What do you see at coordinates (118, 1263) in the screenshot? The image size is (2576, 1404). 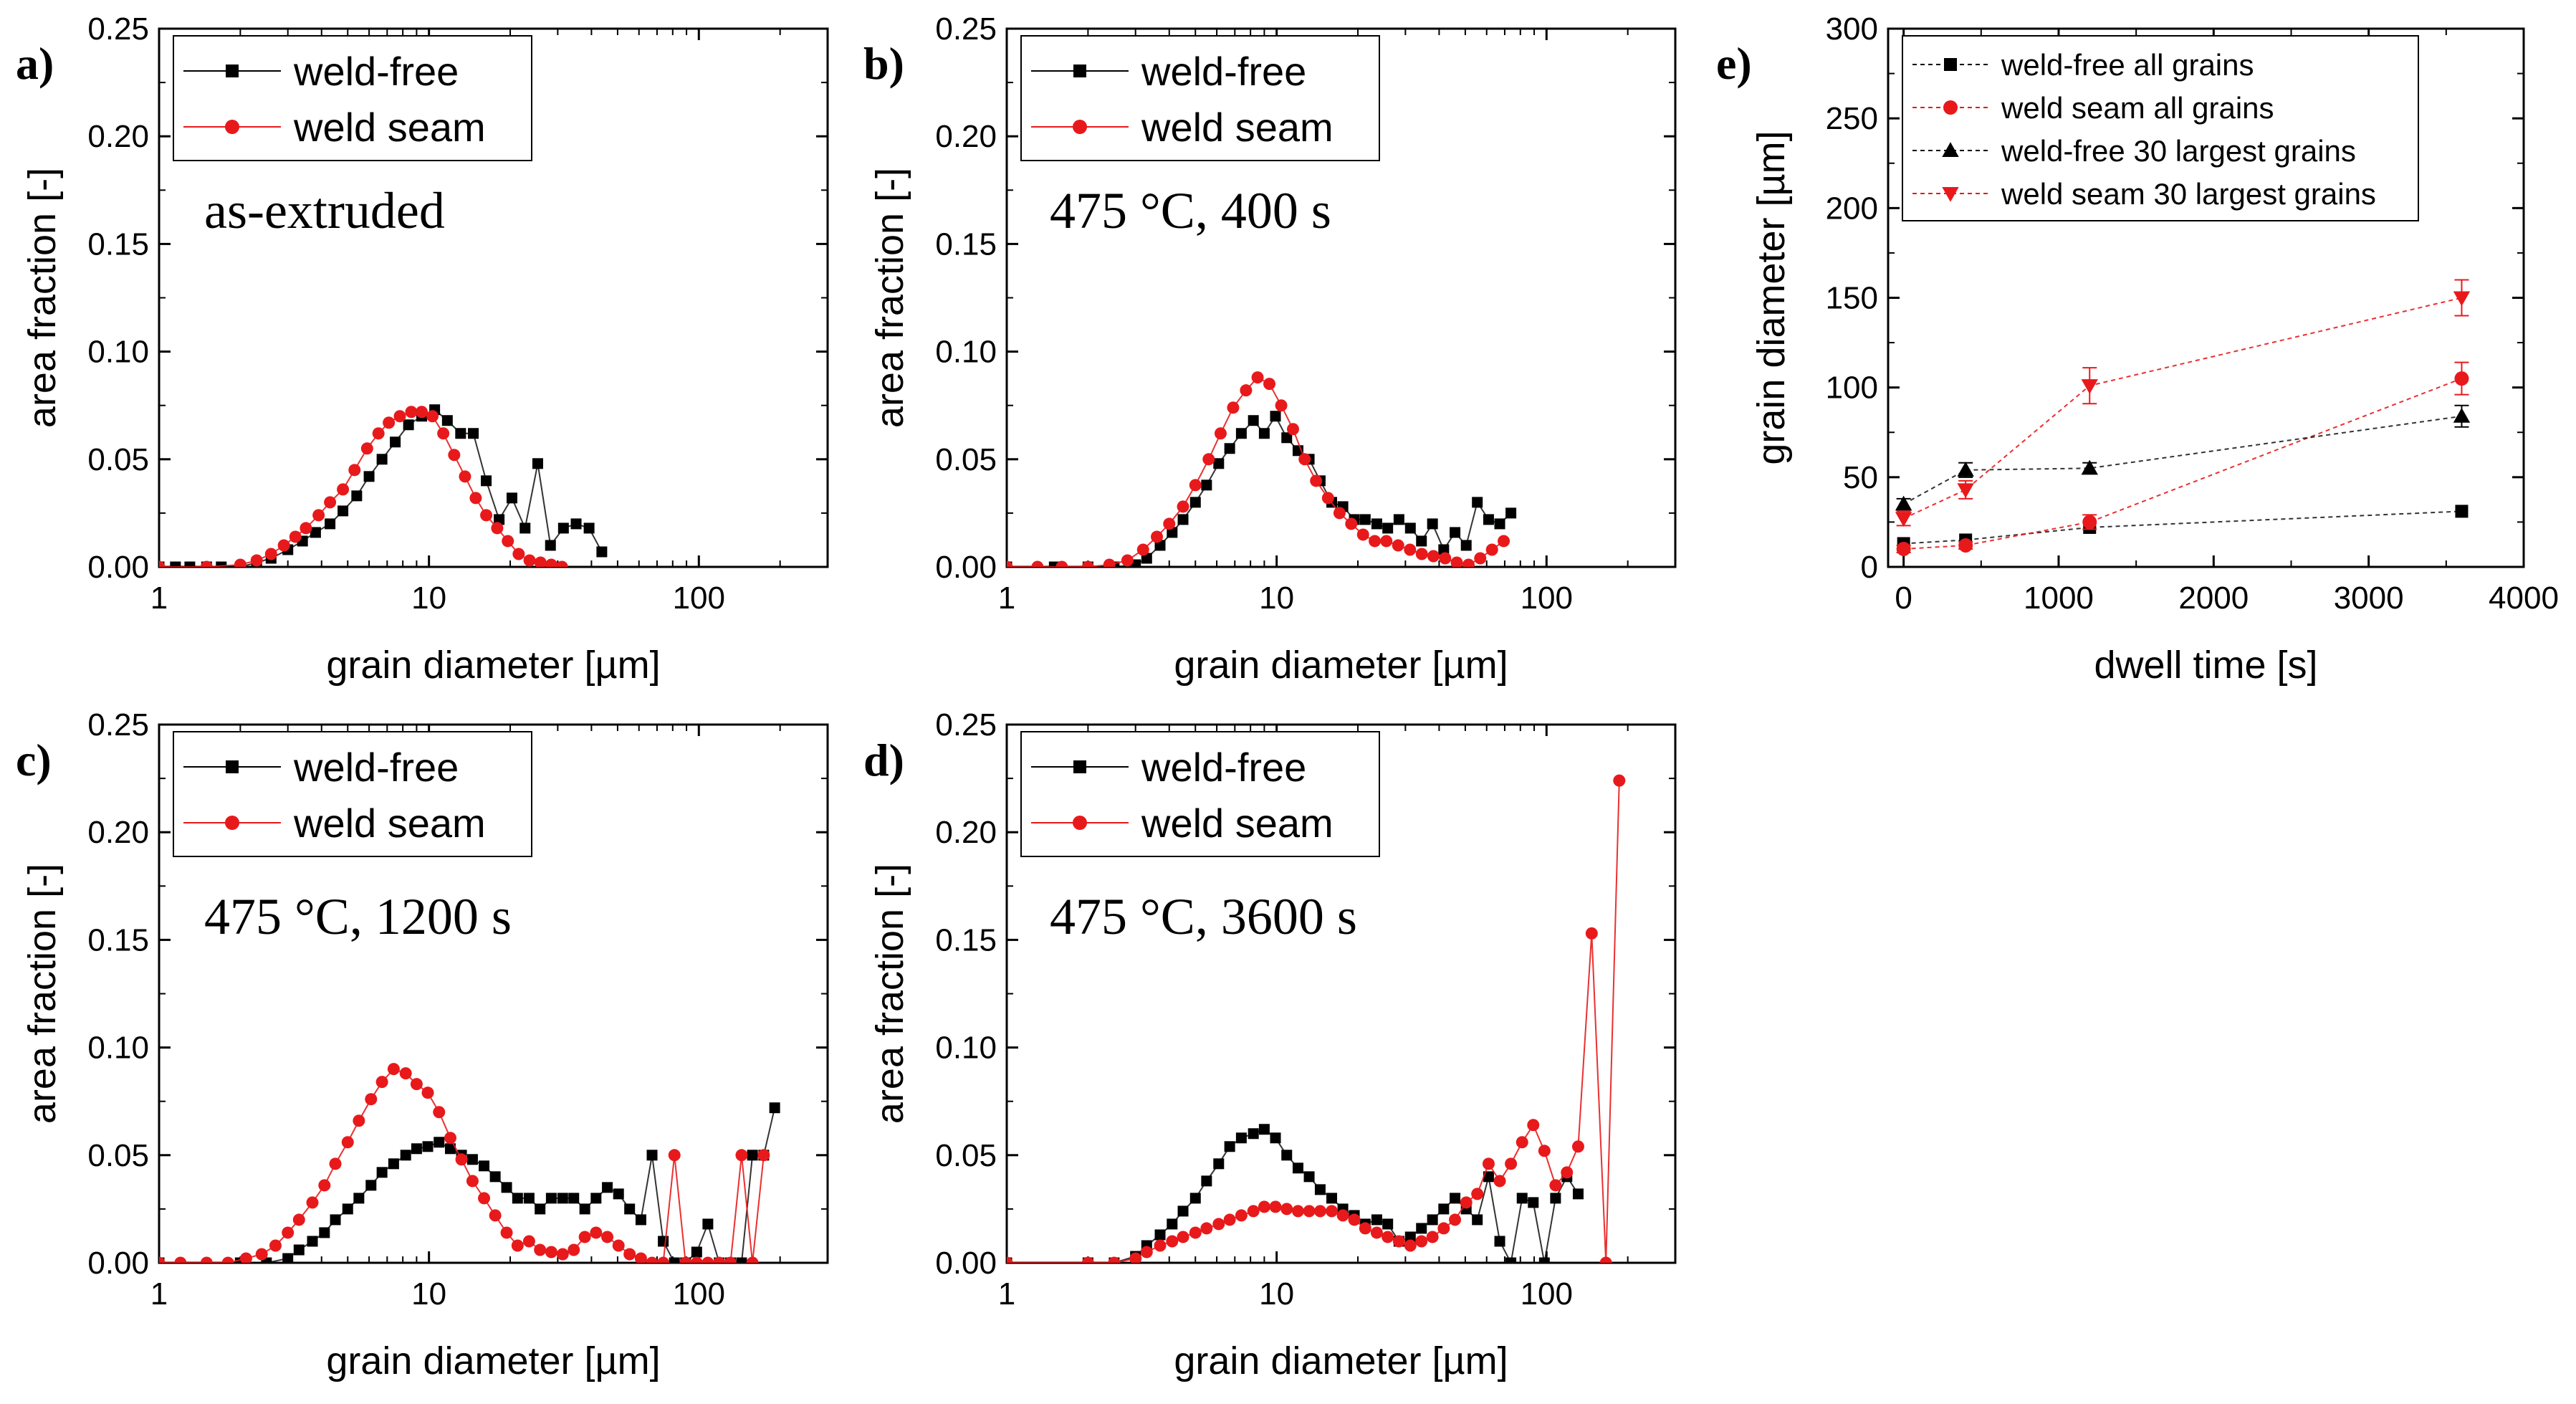 I see `y-tick-label: 0.00` at bounding box center [118, 1263].